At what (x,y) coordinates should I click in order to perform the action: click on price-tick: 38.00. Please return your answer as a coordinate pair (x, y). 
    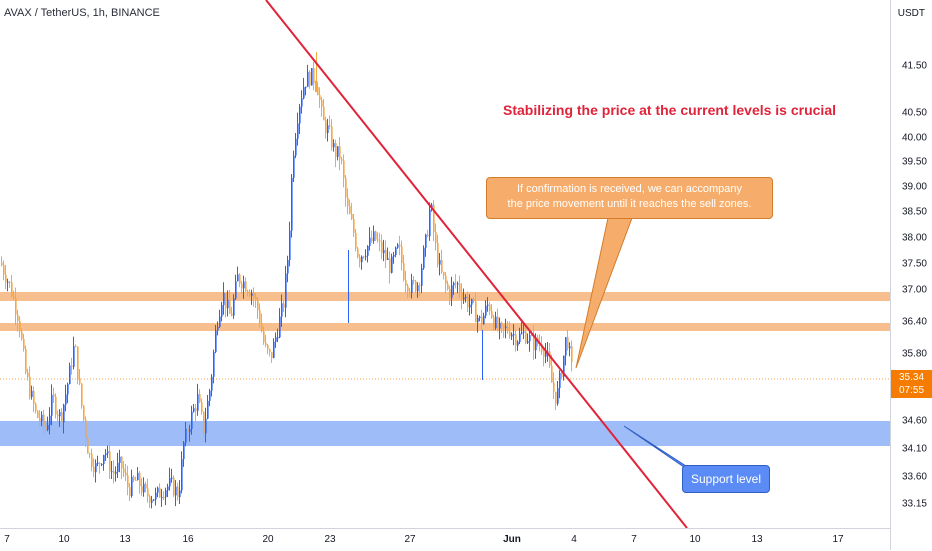
    Looking at the image, I should click on (914, 238).